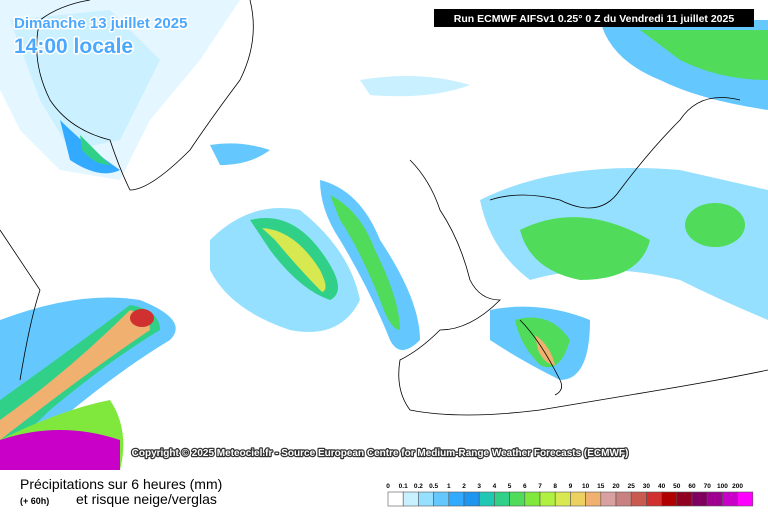 This screenshot has width=768, height=512. Describe the element at coordinates (146, 499) in the screenshot. I see `legend-subtitle: et risque neige/verglas` at that location.